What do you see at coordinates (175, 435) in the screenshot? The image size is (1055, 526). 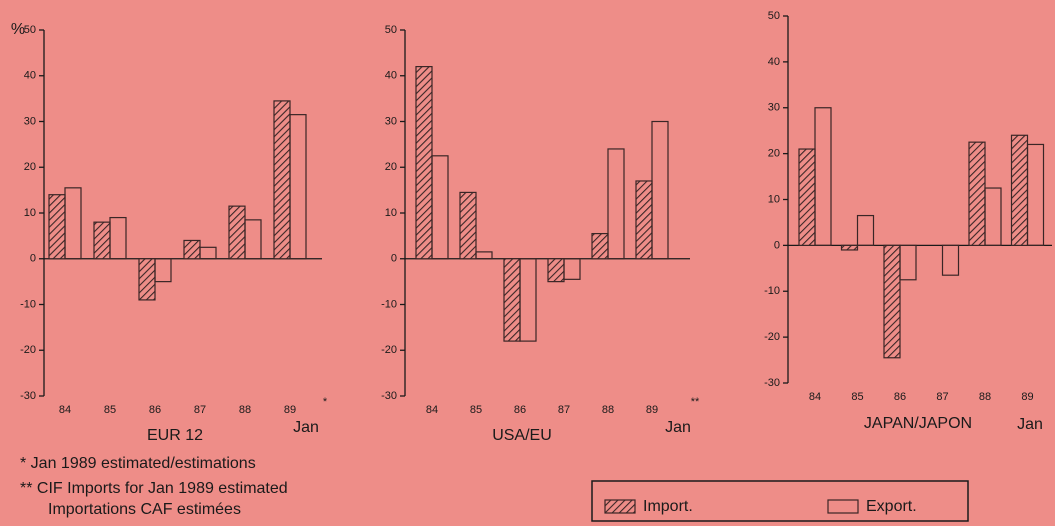 I see `chart-subtitle: EUR 12` at bounding box center [175, 435].